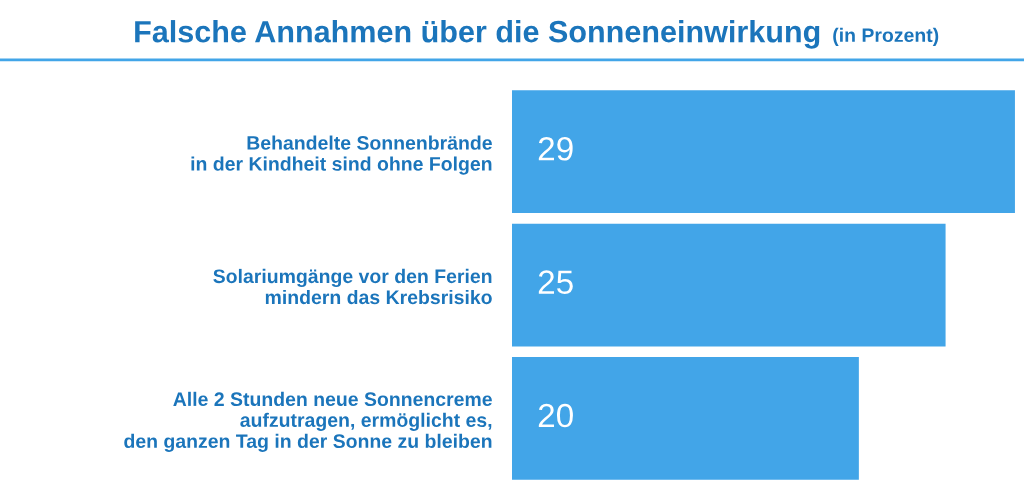  Describe the element at coordinates (341, 155) in the screenshot. I see `y-tick-label: Behandelte Sonnenbrände in der Kindheit sind ohne Folgen` at that location.